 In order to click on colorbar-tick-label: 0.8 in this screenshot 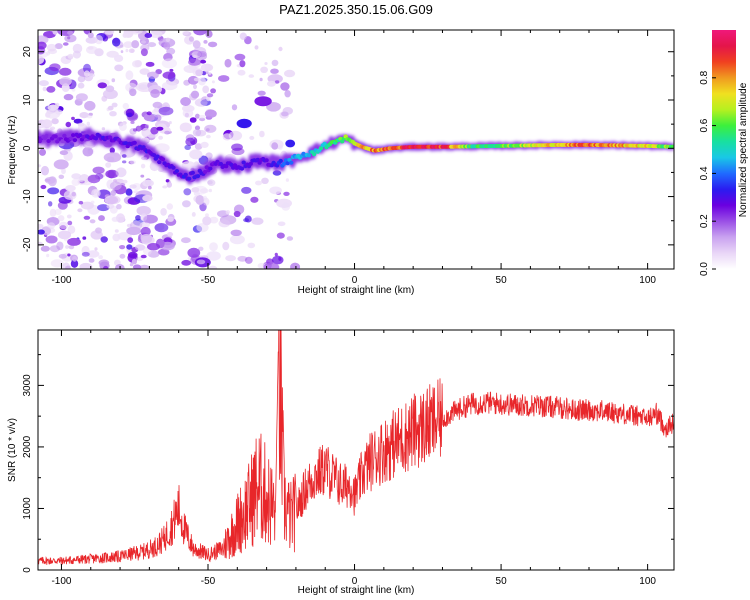, I will do `click(704, 77)`.